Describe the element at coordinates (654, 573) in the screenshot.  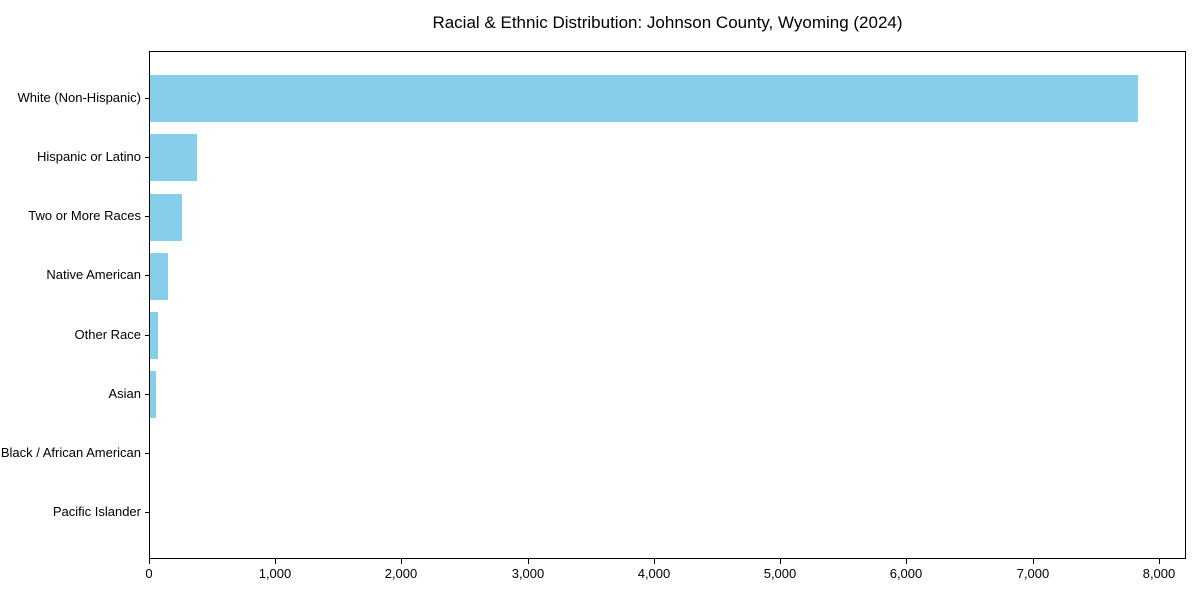
I see `x-tick-label: 4,000` at that location.